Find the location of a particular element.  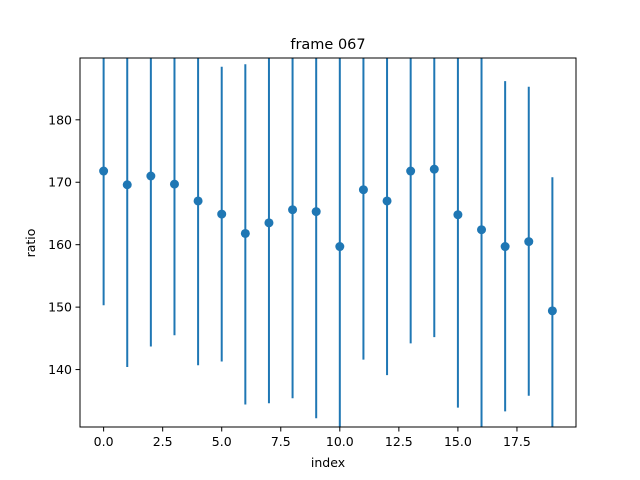

x-tick-label: 5.0 is located at coordinates (222, 441).